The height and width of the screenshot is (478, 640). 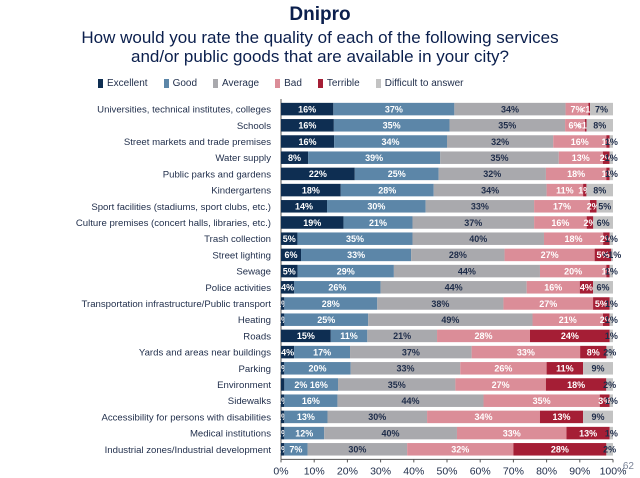 What do you see at coordinates (450, 320) in the screenshot?
I see `data-label: 49%` at bounding box center [450, 320].